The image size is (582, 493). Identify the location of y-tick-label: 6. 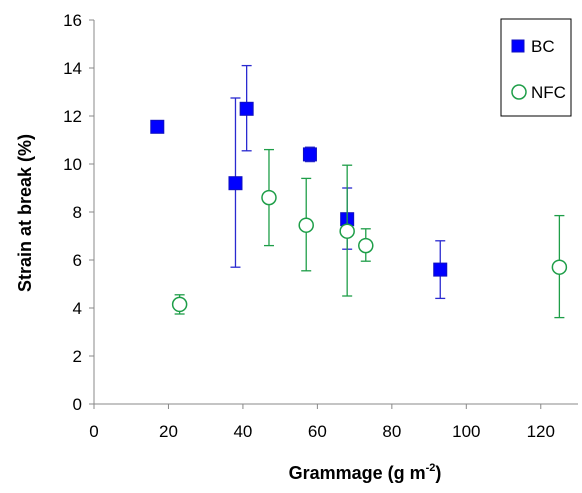
(77, 260).